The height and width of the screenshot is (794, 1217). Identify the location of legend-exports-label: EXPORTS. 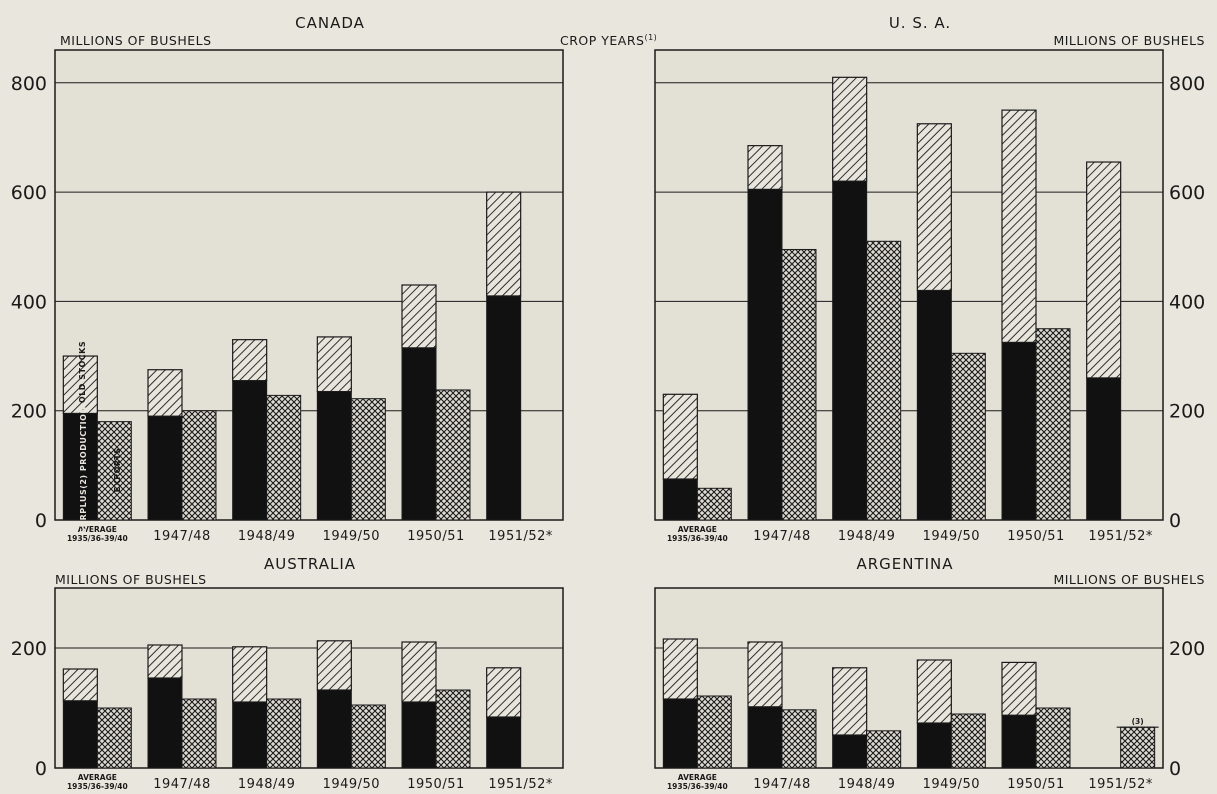
(117, 470).